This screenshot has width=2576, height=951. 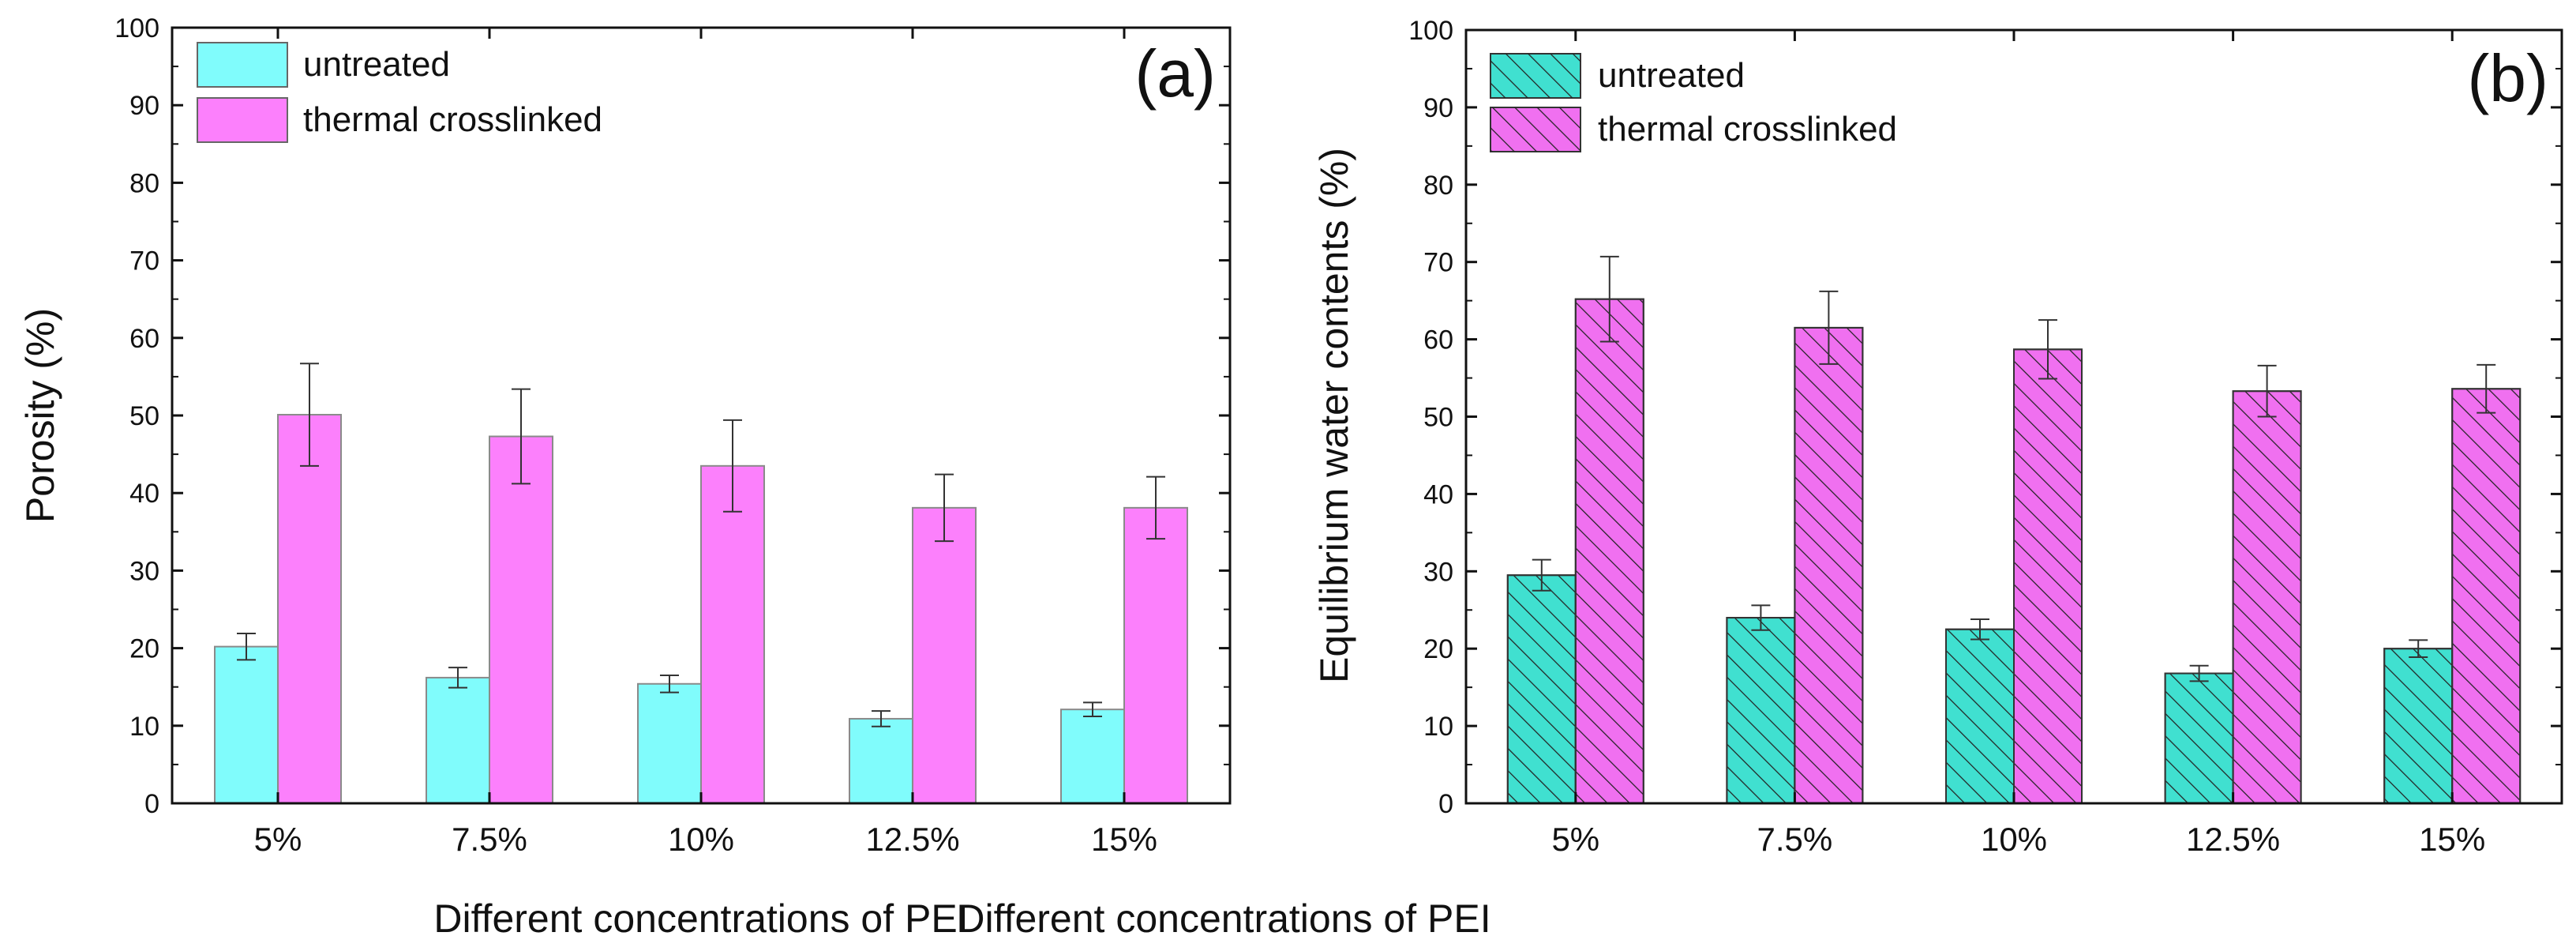 What do you see at coordinates (700, 918) in the screenshot?
I see `panel-a-x-axis-title: Different concentrations of PEI` at bounding box center [700, 918].